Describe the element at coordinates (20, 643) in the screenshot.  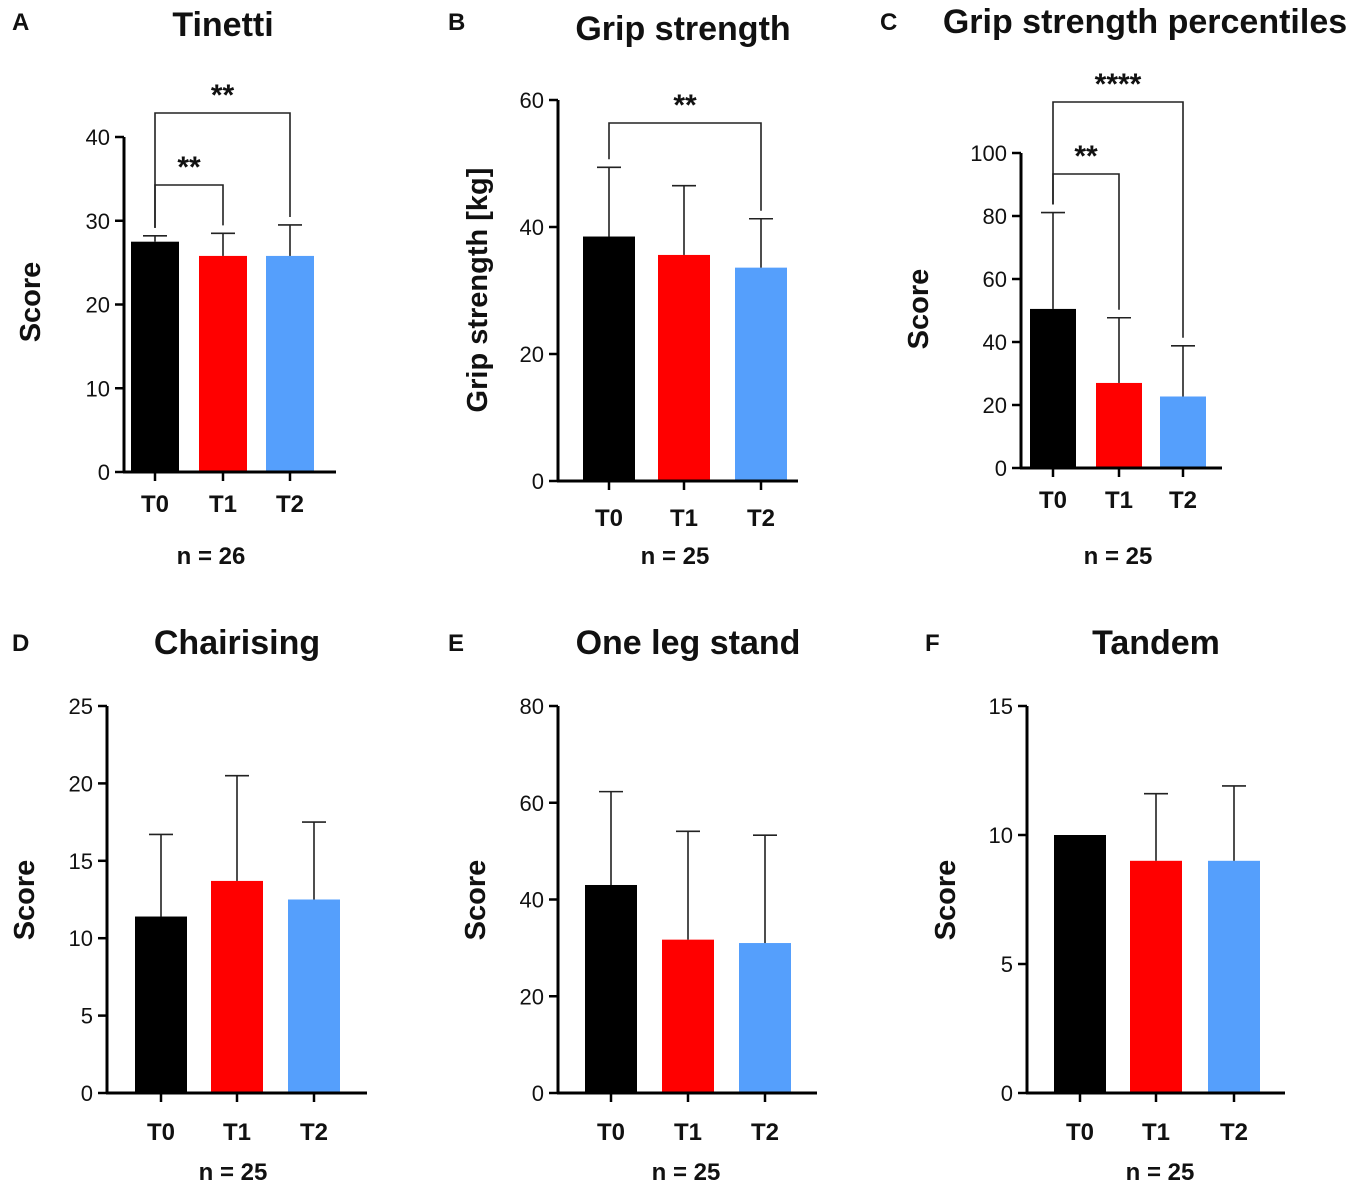
I see `panel-letter: D` at that location.